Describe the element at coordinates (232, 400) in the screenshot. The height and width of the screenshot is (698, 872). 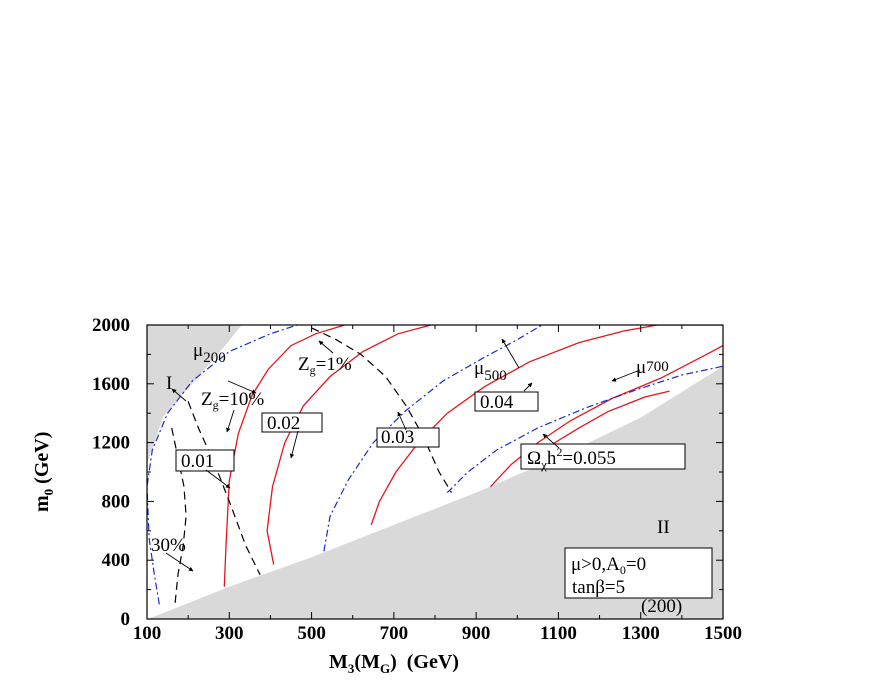
I see `zg-10pct-label: Zg=10%` at that location.